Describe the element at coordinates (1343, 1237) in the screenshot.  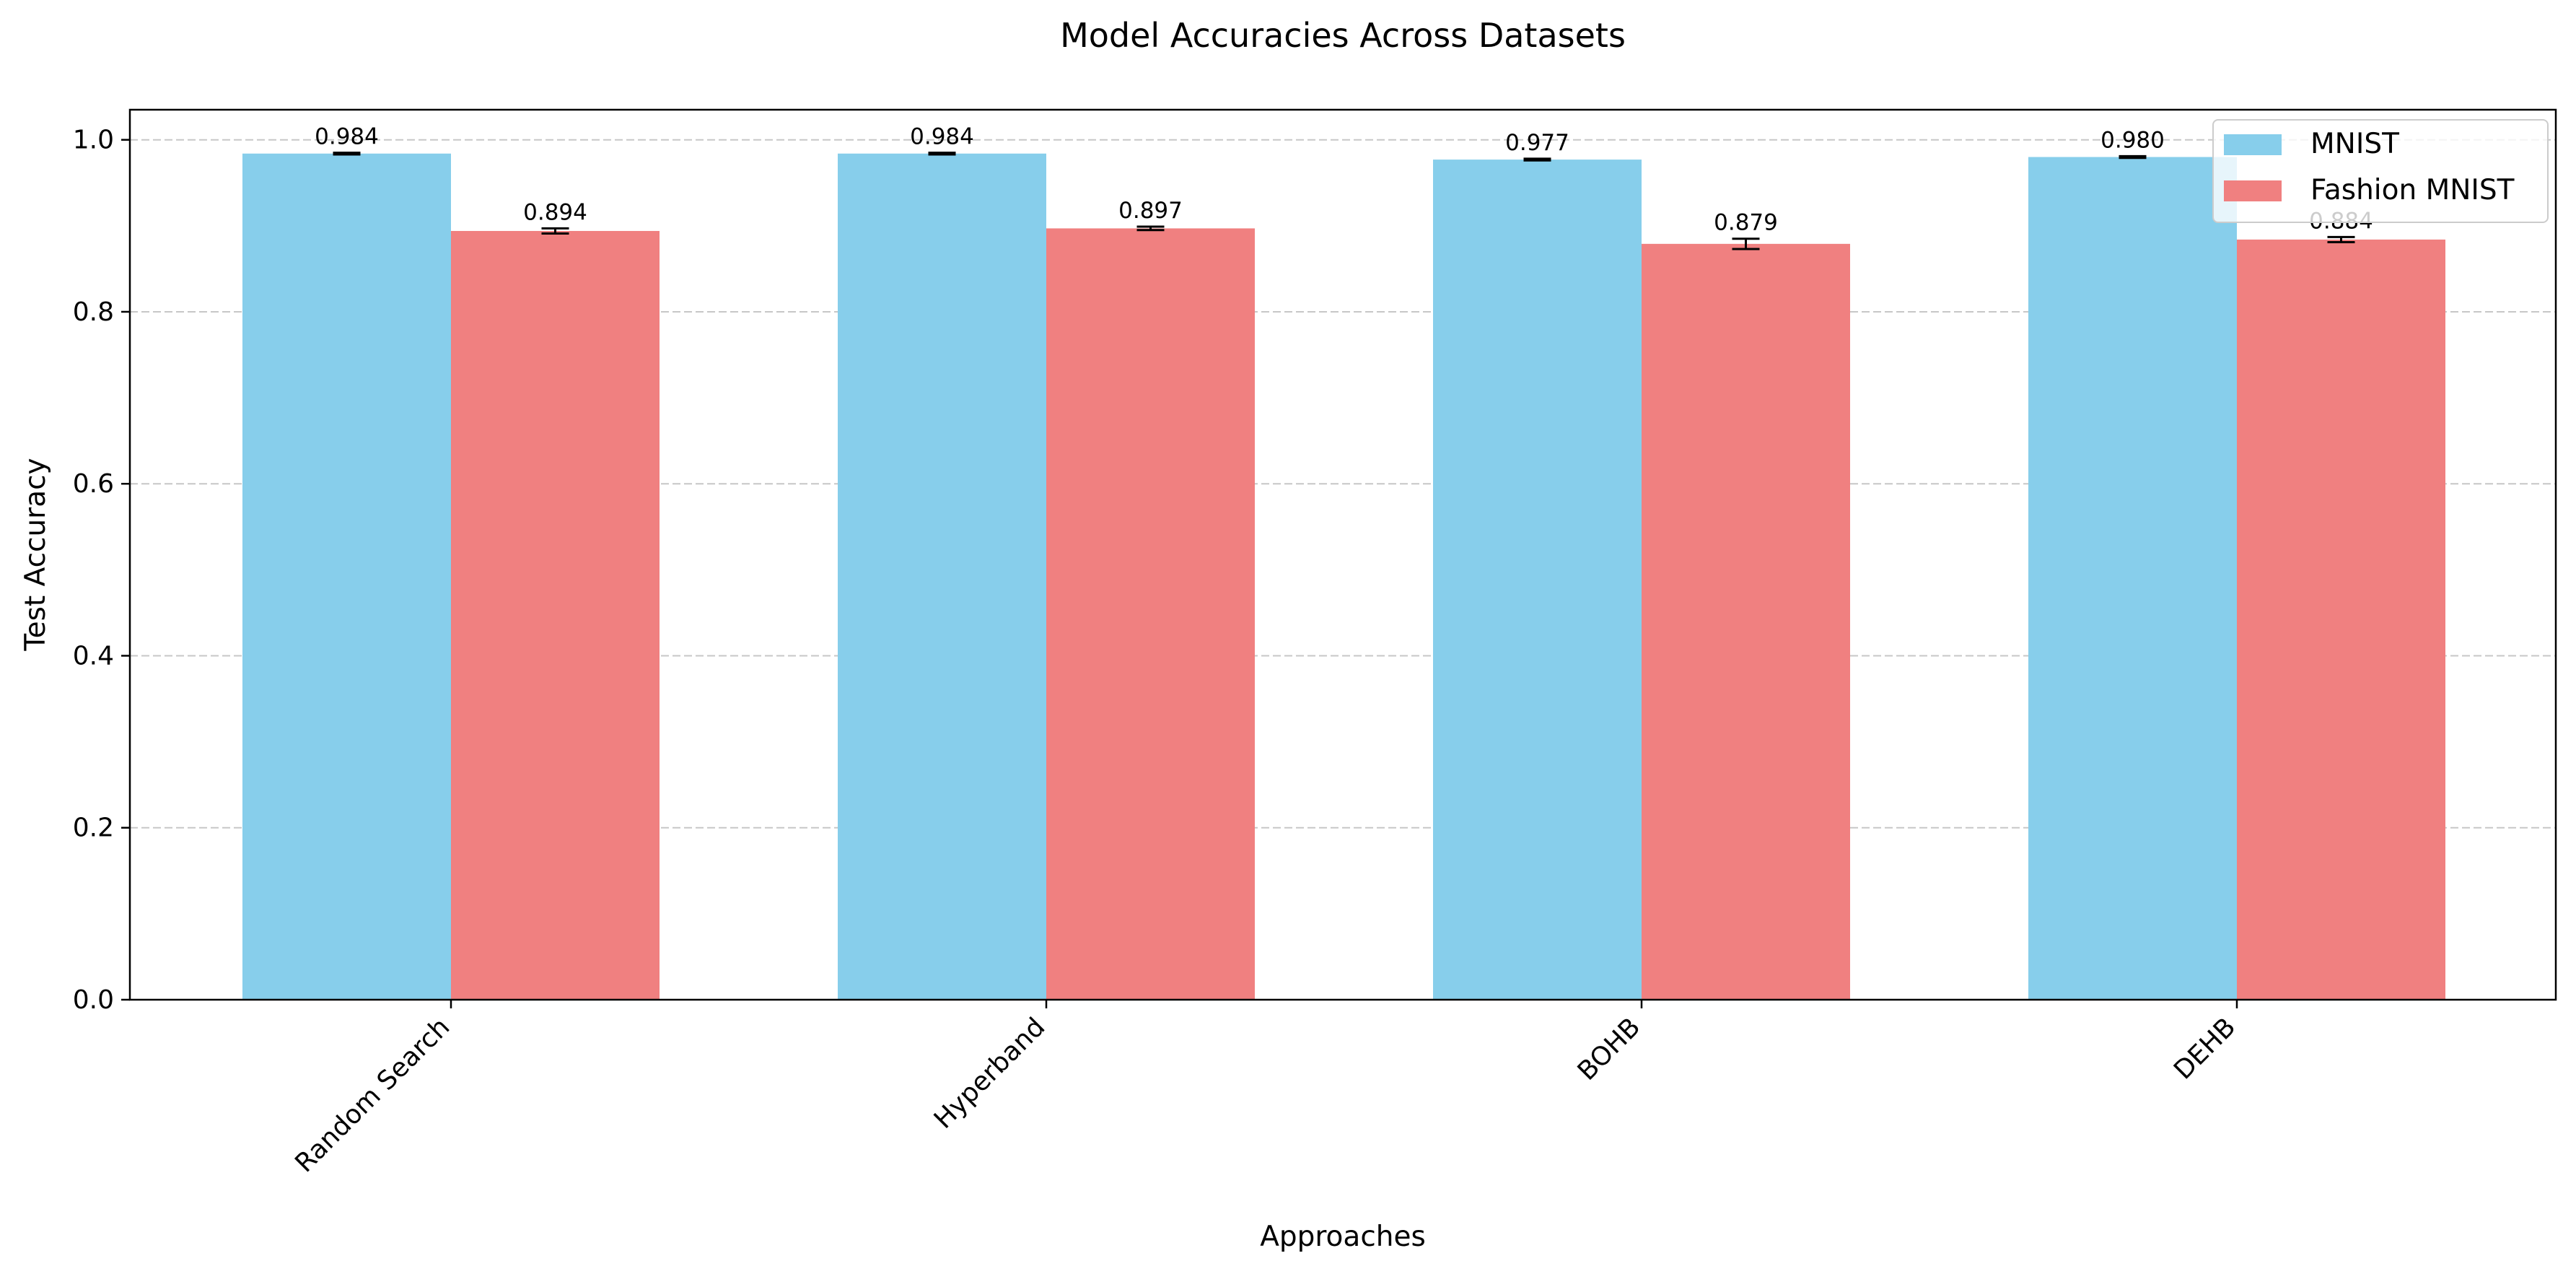
I see `x-axis-title: Approaches` at that location.